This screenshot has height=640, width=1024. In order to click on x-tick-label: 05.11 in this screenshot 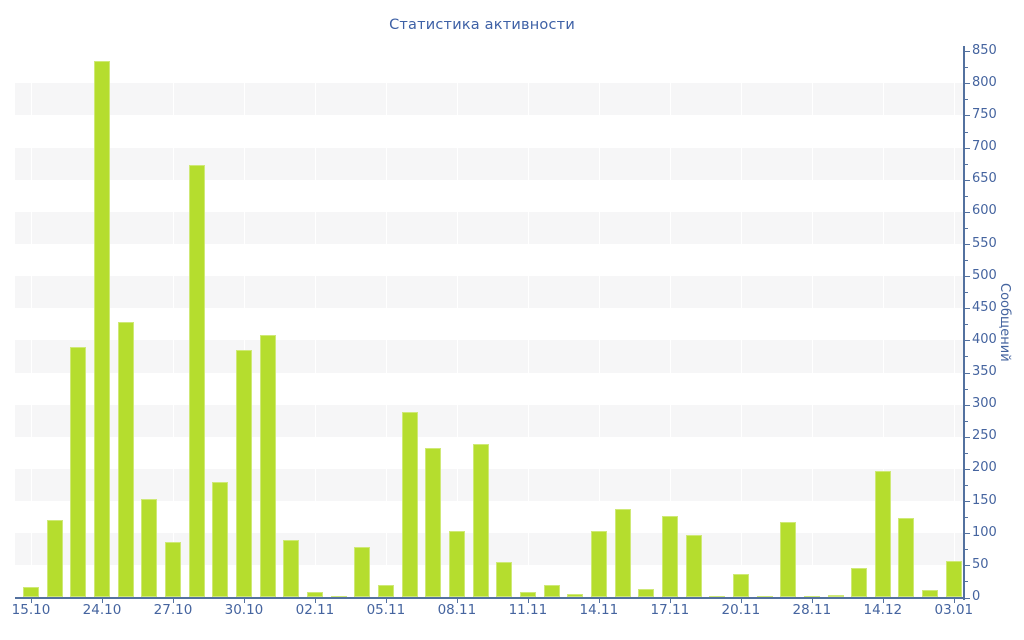, I will do `click(386, 609)`.